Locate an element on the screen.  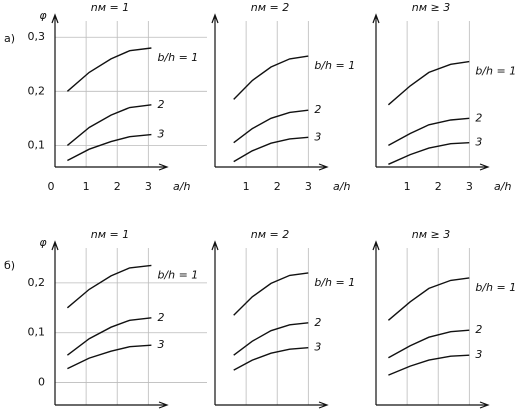
y-tick-label: 0,3 is located at coordinates (37, 36).